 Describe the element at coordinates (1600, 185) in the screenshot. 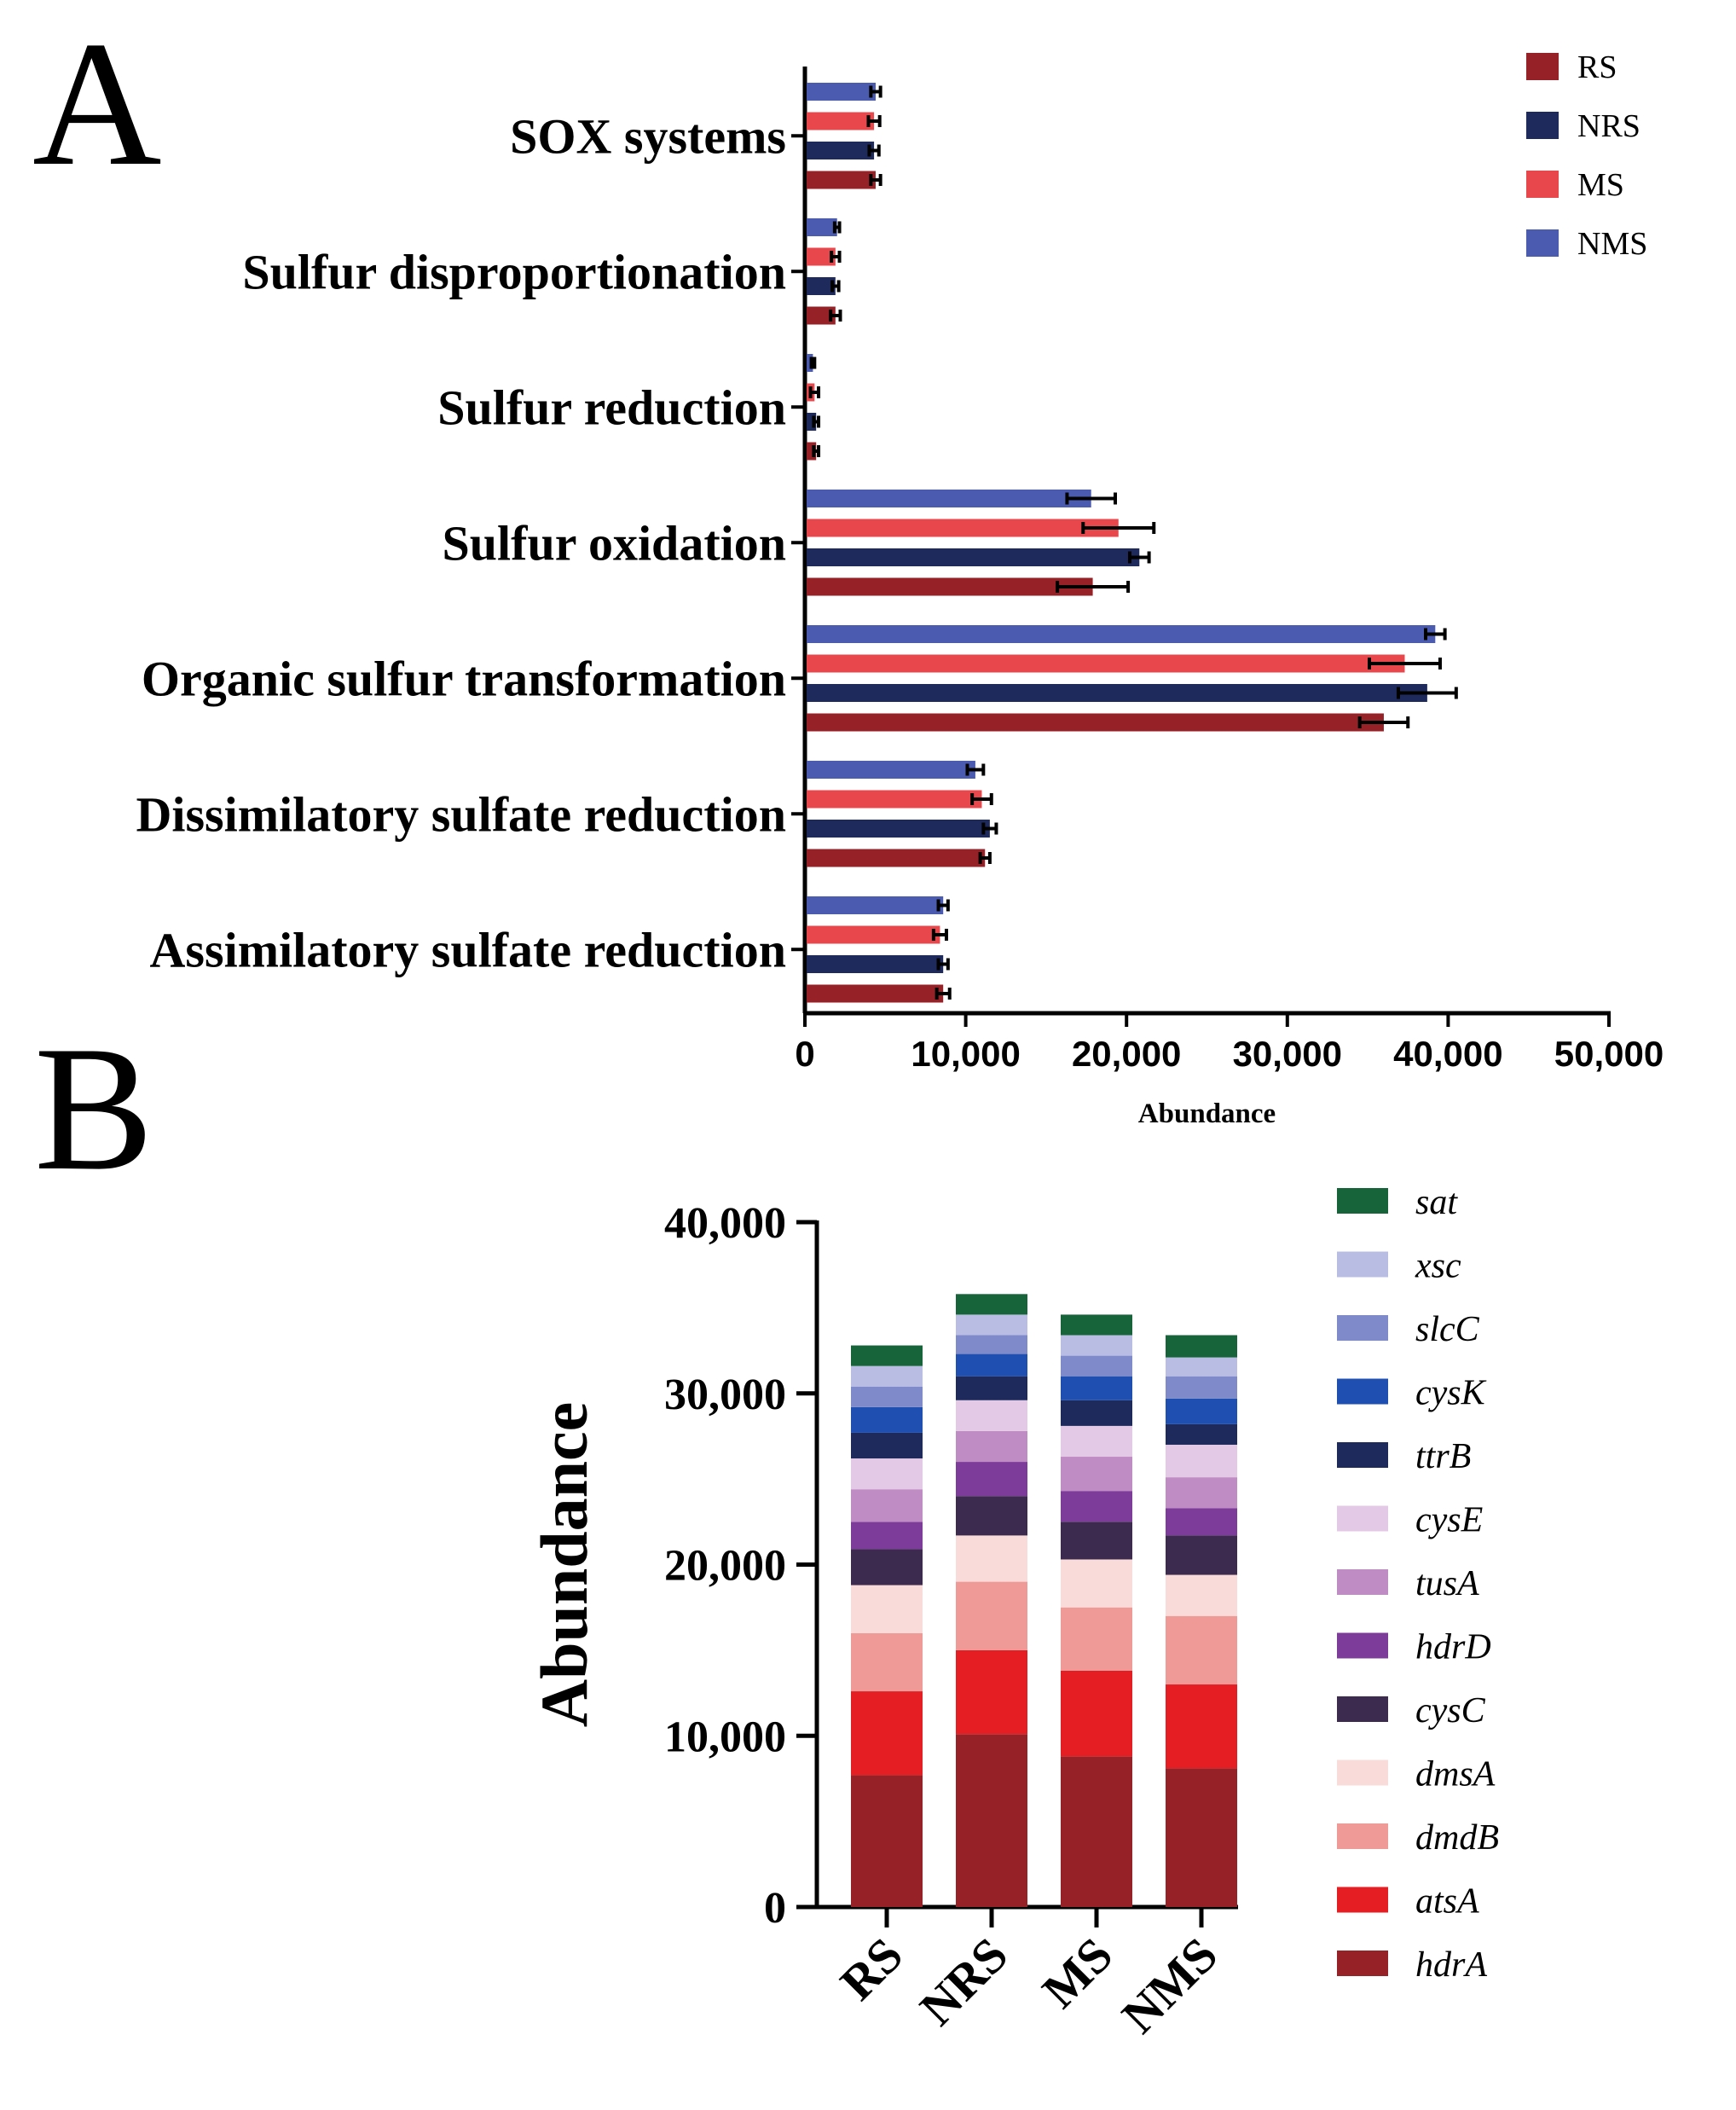

I see `a-legend-label-ms: MS` at that location.